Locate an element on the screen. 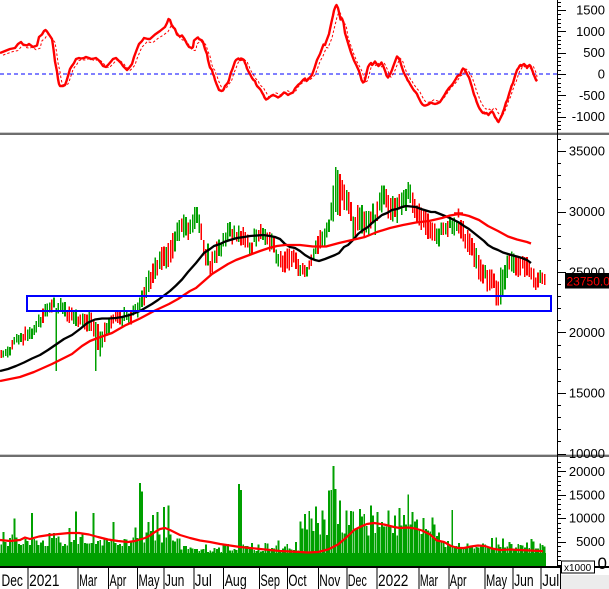 The image size is (609, 589). svg-text: Nov is located at coordinates (330, 580).